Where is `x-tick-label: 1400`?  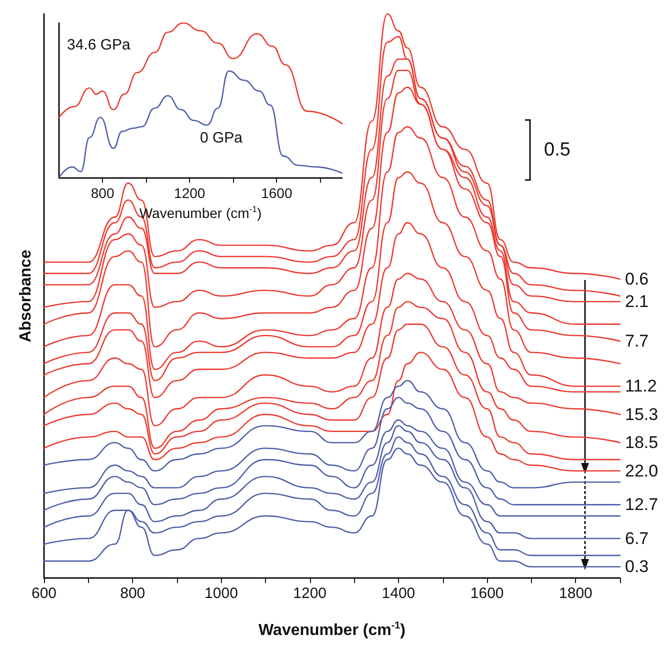
x-tick-label: 1400 is located at coordinates (399, 593).